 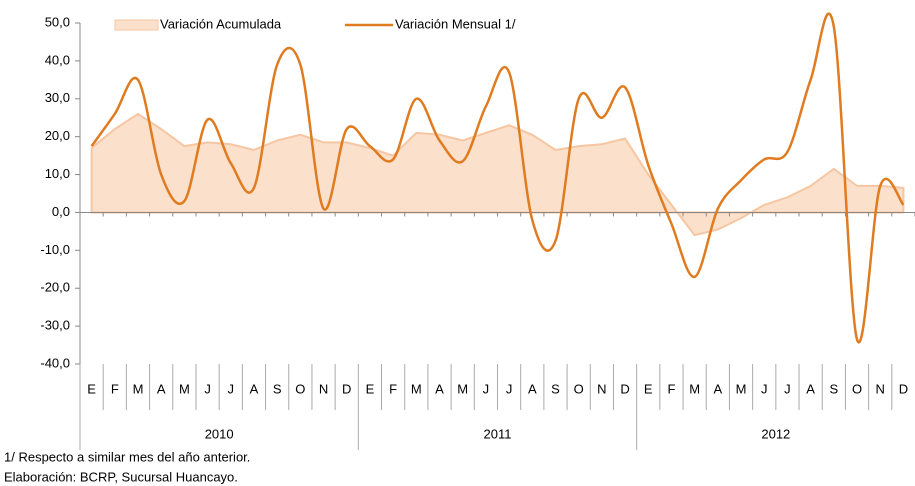 What do you see at coordinates (57, 135) in the screenshot?
I see `y-tick-label: 20,0` at bounding box center [57, 135].